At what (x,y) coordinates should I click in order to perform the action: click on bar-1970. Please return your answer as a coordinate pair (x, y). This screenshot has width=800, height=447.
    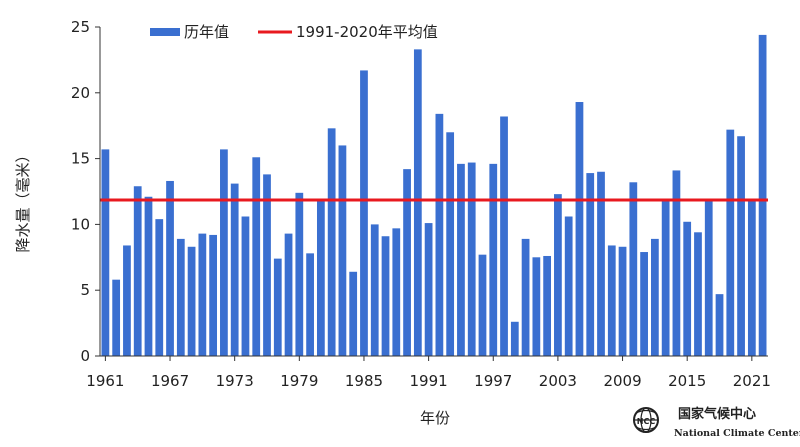
    Looking at the image, I should click on (202, 294).